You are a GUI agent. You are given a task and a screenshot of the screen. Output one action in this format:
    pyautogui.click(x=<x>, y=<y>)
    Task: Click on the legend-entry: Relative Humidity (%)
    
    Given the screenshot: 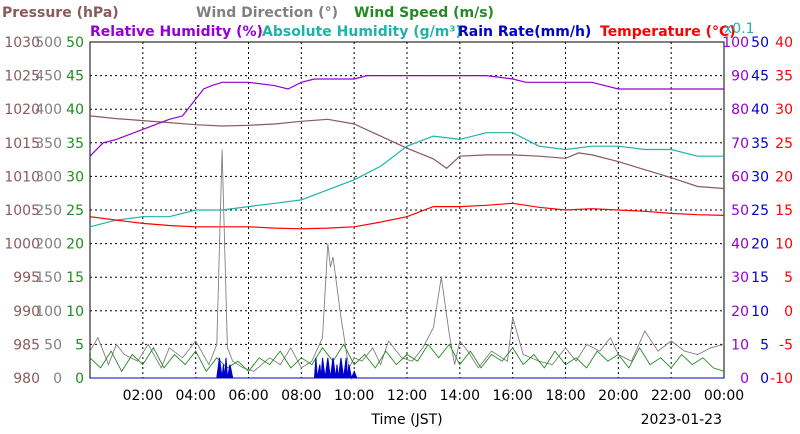 What is the action you would take?
    pyautogui.click(x=176, y=32)
    